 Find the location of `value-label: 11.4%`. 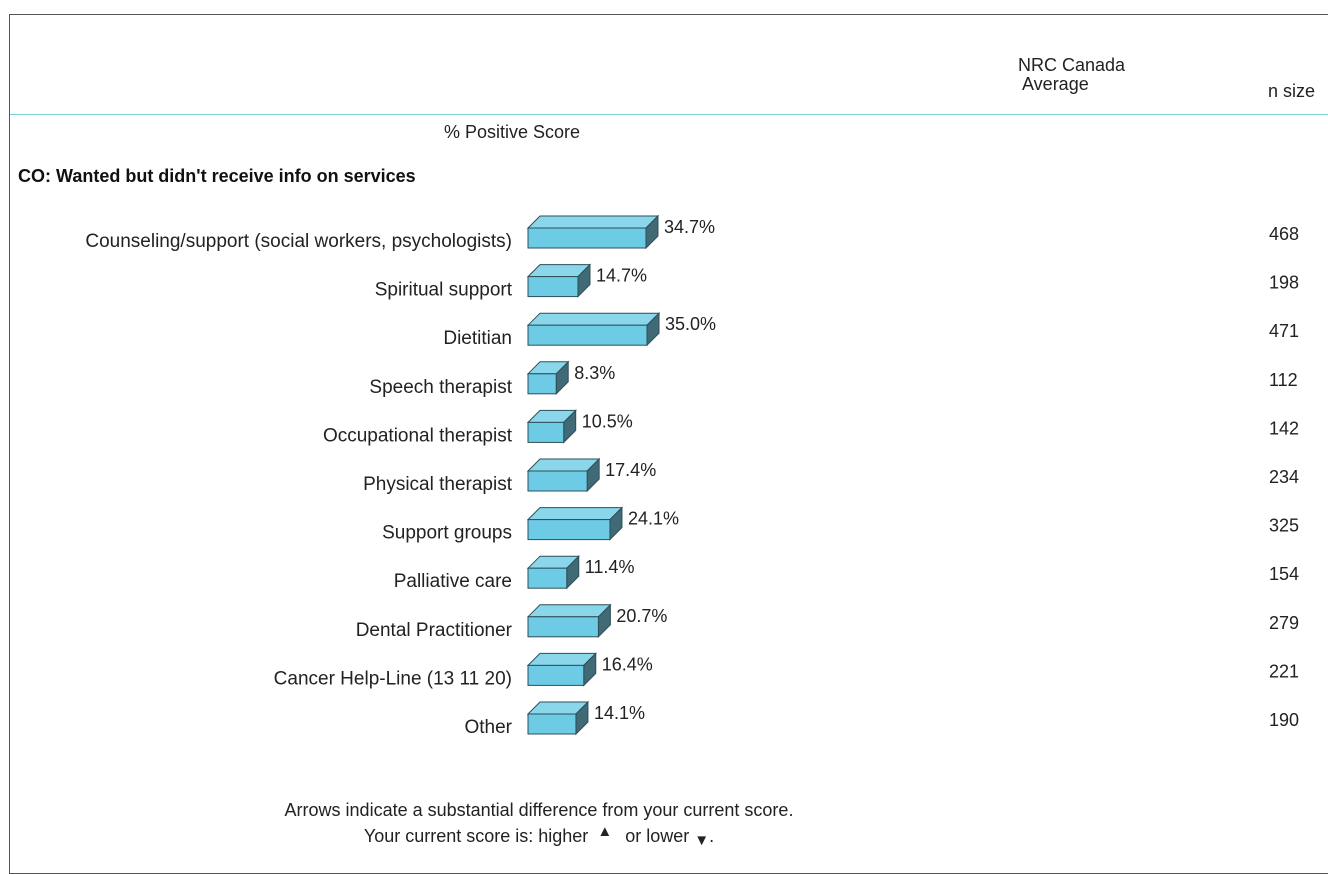

value-label: 11.4% is located at coordinates (610, 567).